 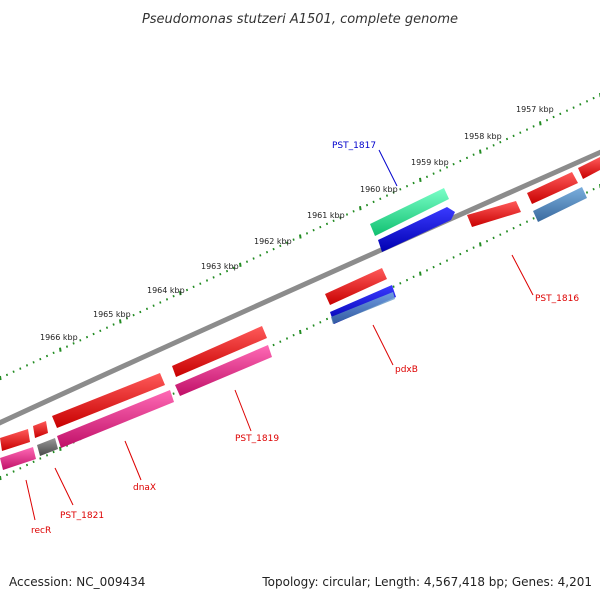 I want to click on kbp-label: 1966 kbp, so click(x=59, y=337).